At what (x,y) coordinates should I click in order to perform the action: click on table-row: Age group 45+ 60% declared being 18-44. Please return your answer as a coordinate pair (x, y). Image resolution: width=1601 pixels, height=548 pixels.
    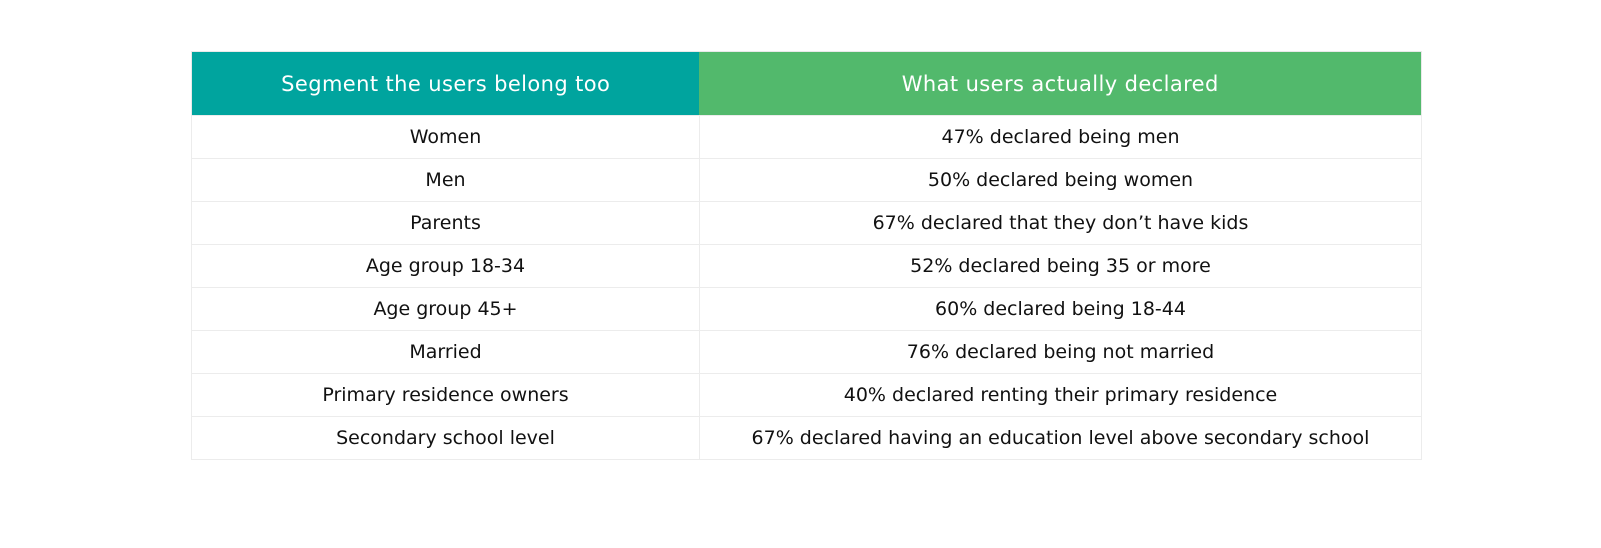
    Looking at the image, I should click on (807, 309).